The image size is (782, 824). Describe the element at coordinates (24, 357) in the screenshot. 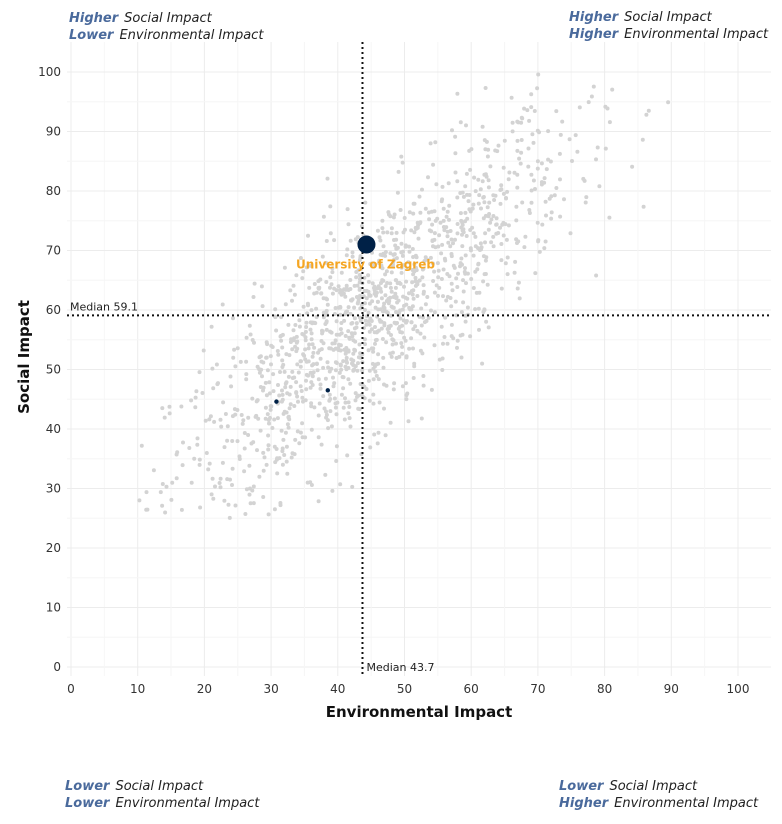

I see `y-axis-title: Social Impact` at that location.